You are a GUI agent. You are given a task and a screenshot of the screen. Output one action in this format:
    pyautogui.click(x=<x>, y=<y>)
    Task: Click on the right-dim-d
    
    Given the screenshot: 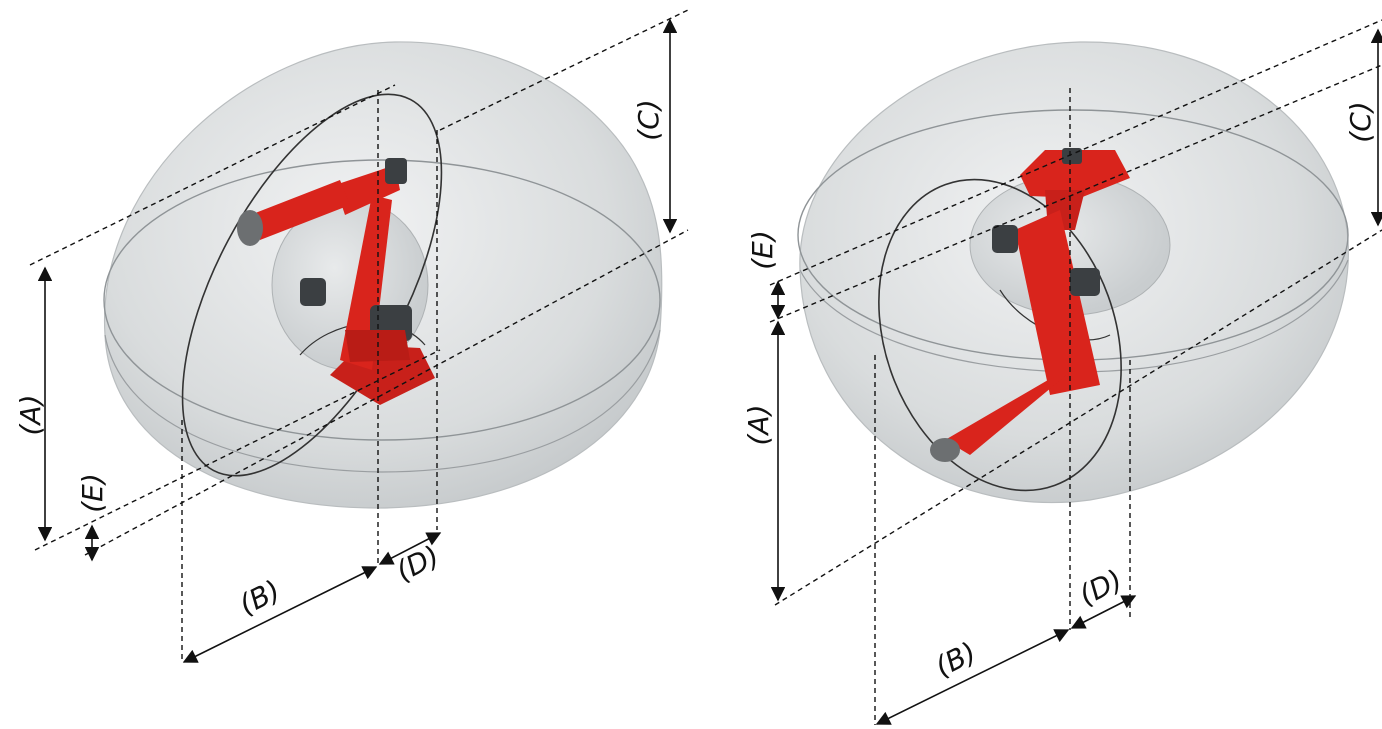 What is the action you would take?
    pyautogui.click(x=1103, y=612)
    